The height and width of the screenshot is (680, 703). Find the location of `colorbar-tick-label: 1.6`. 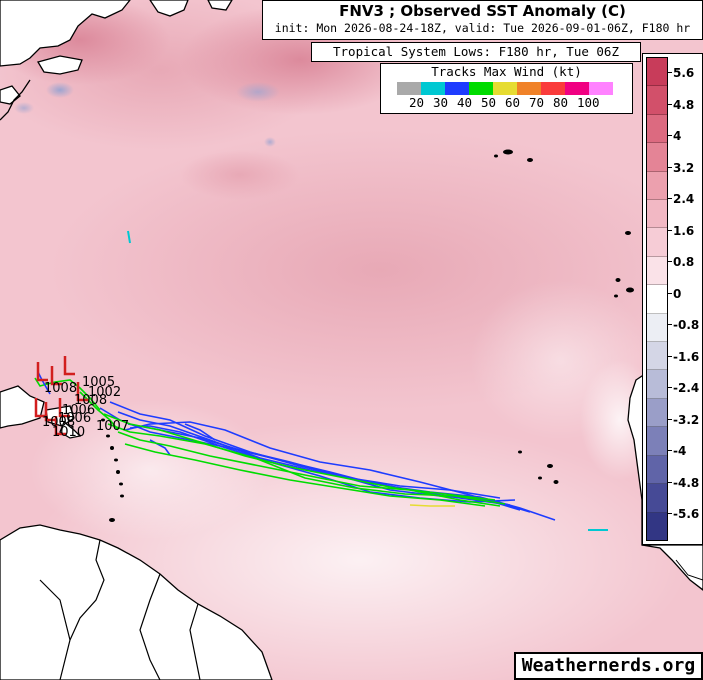

colorbar-tick-label: 1.6 is located at coordinates (684, 230).